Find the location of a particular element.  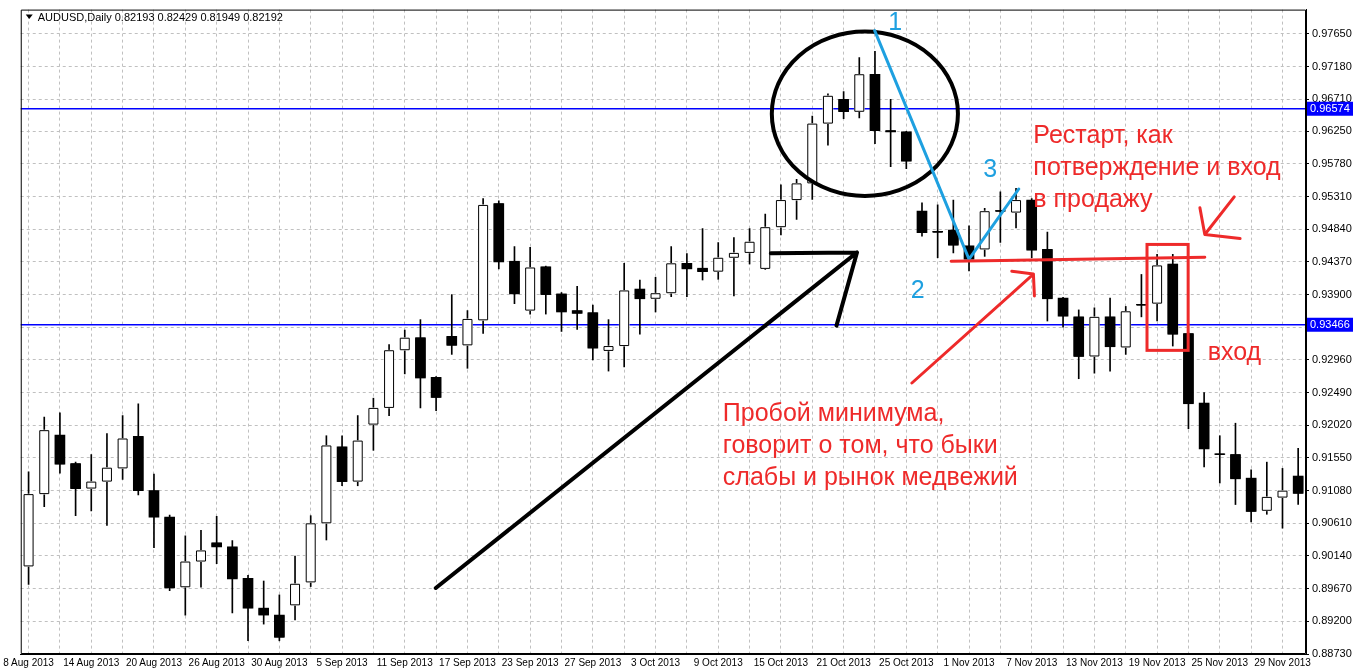

y-tick-label: 0.96250 is located at coordinates (1332, 130).